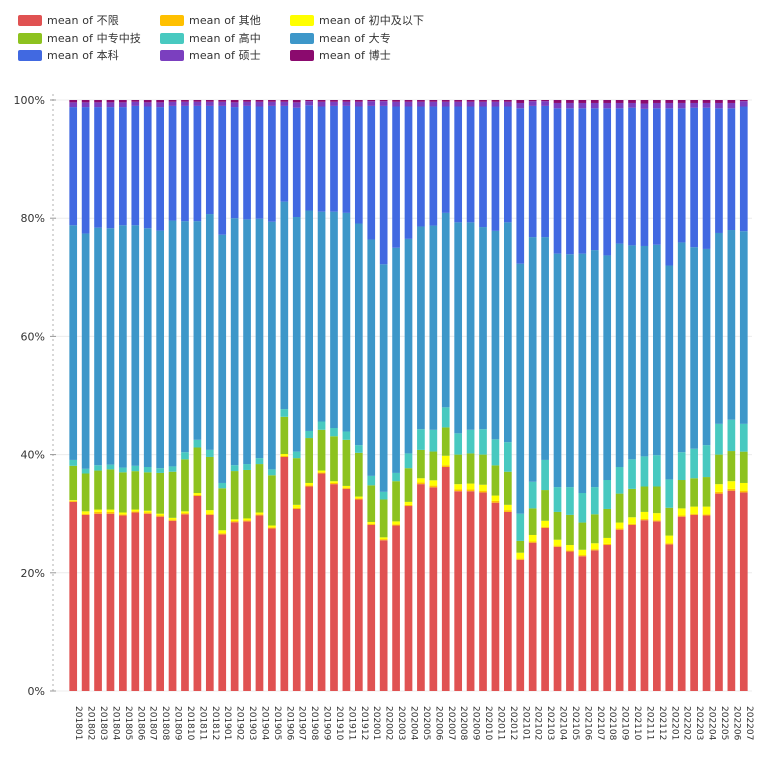 The image size is (768, 761). I want to click on legend-label: mean of 高中, so click(225, 38).